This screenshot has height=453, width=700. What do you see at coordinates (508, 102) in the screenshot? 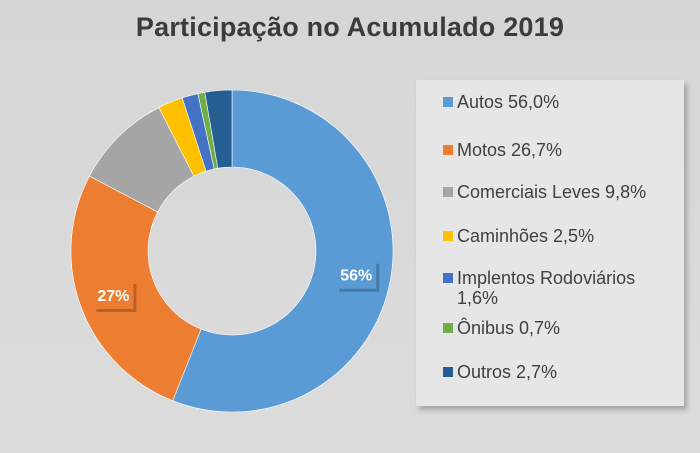
I see `legend-label: Autos 56,0%` at bounding box center [508, 102].